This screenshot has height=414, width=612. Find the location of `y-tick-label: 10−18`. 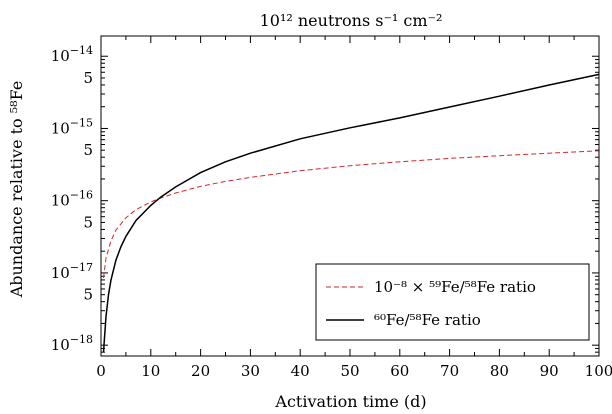

y-tick-label: 10−18 is located at coordinates (72, 343).